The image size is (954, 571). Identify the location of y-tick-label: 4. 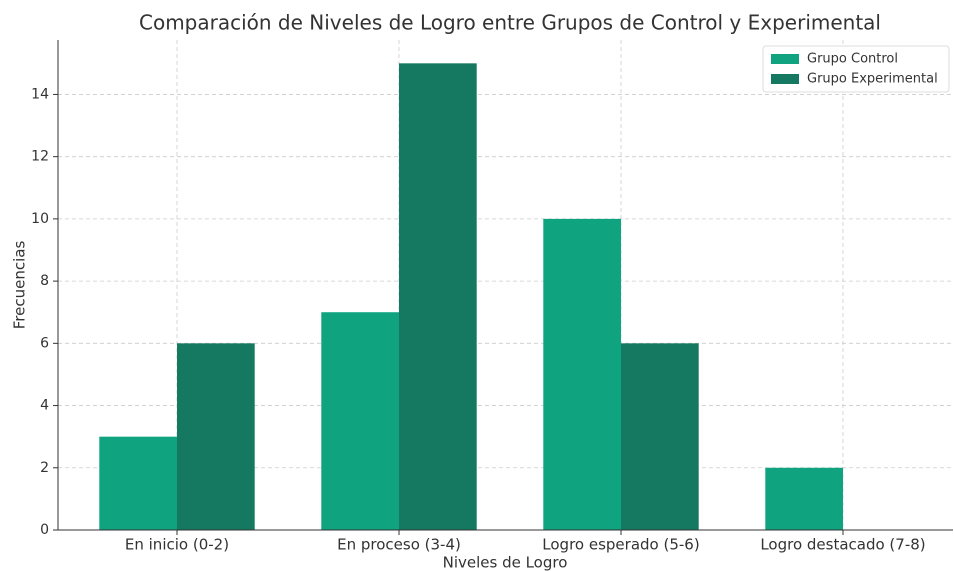
(44, 406).